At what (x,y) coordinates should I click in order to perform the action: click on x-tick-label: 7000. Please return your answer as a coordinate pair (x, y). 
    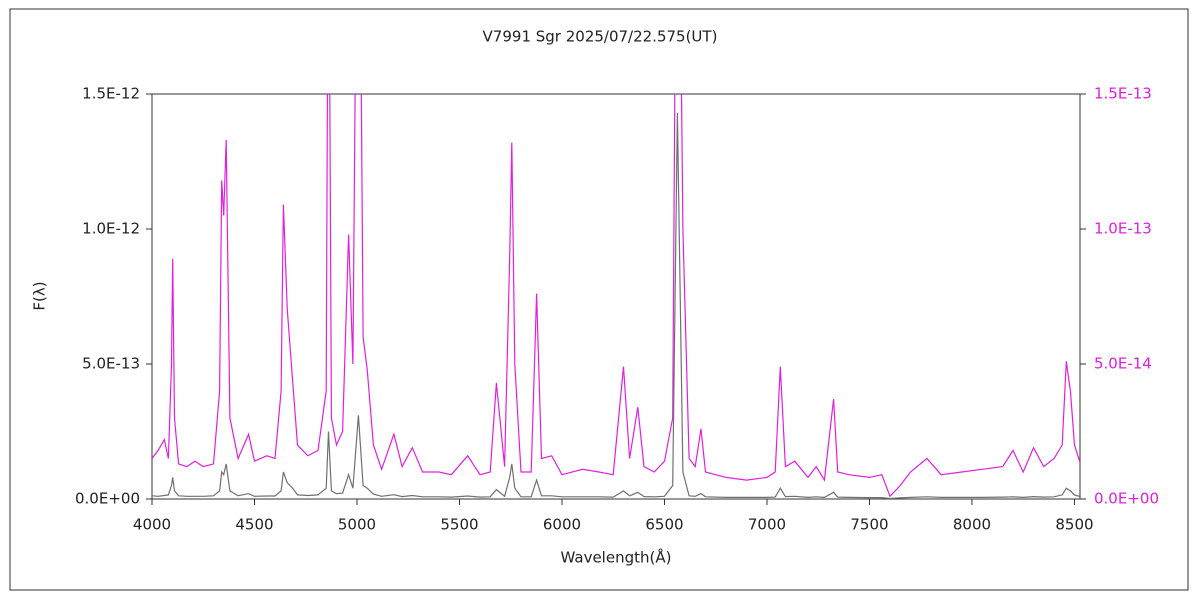
    Looking at the image, I should click on (767, 525).